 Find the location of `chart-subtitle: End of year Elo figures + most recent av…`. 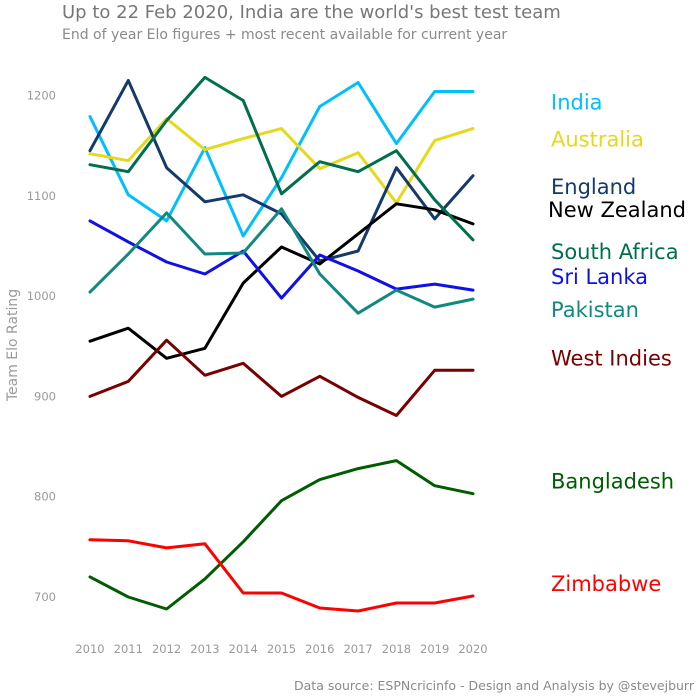

chart-subtitle: End of year Elo figures + most recent av… is located at coordinates (285, 35).